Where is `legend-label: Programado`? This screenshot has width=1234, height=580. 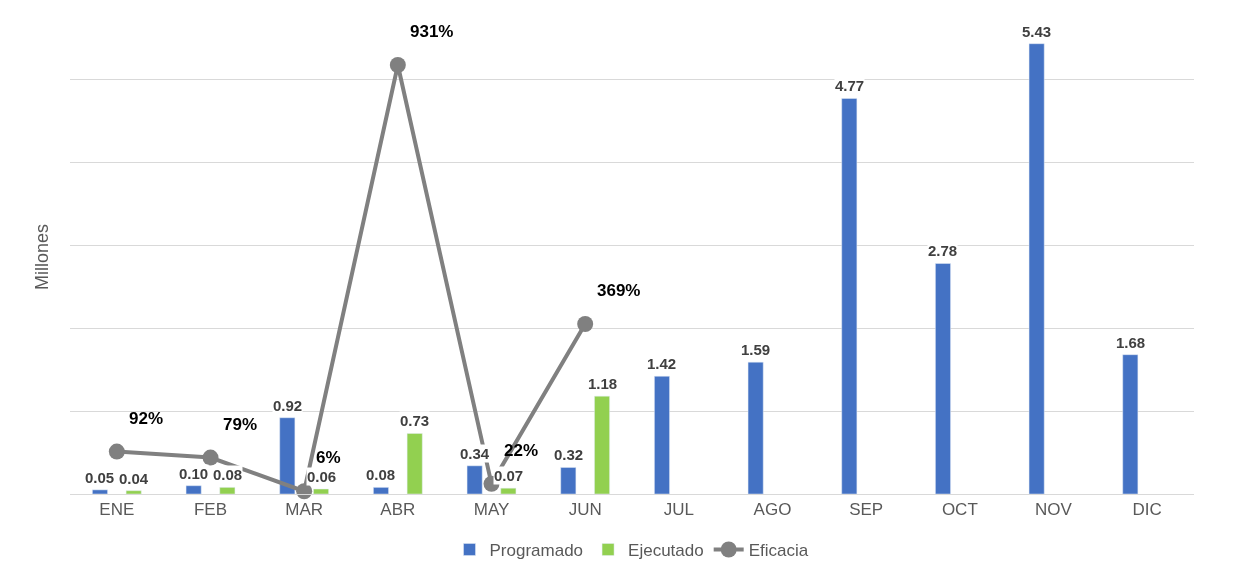 legend-label: Programado is located at coordinates (536, 551).